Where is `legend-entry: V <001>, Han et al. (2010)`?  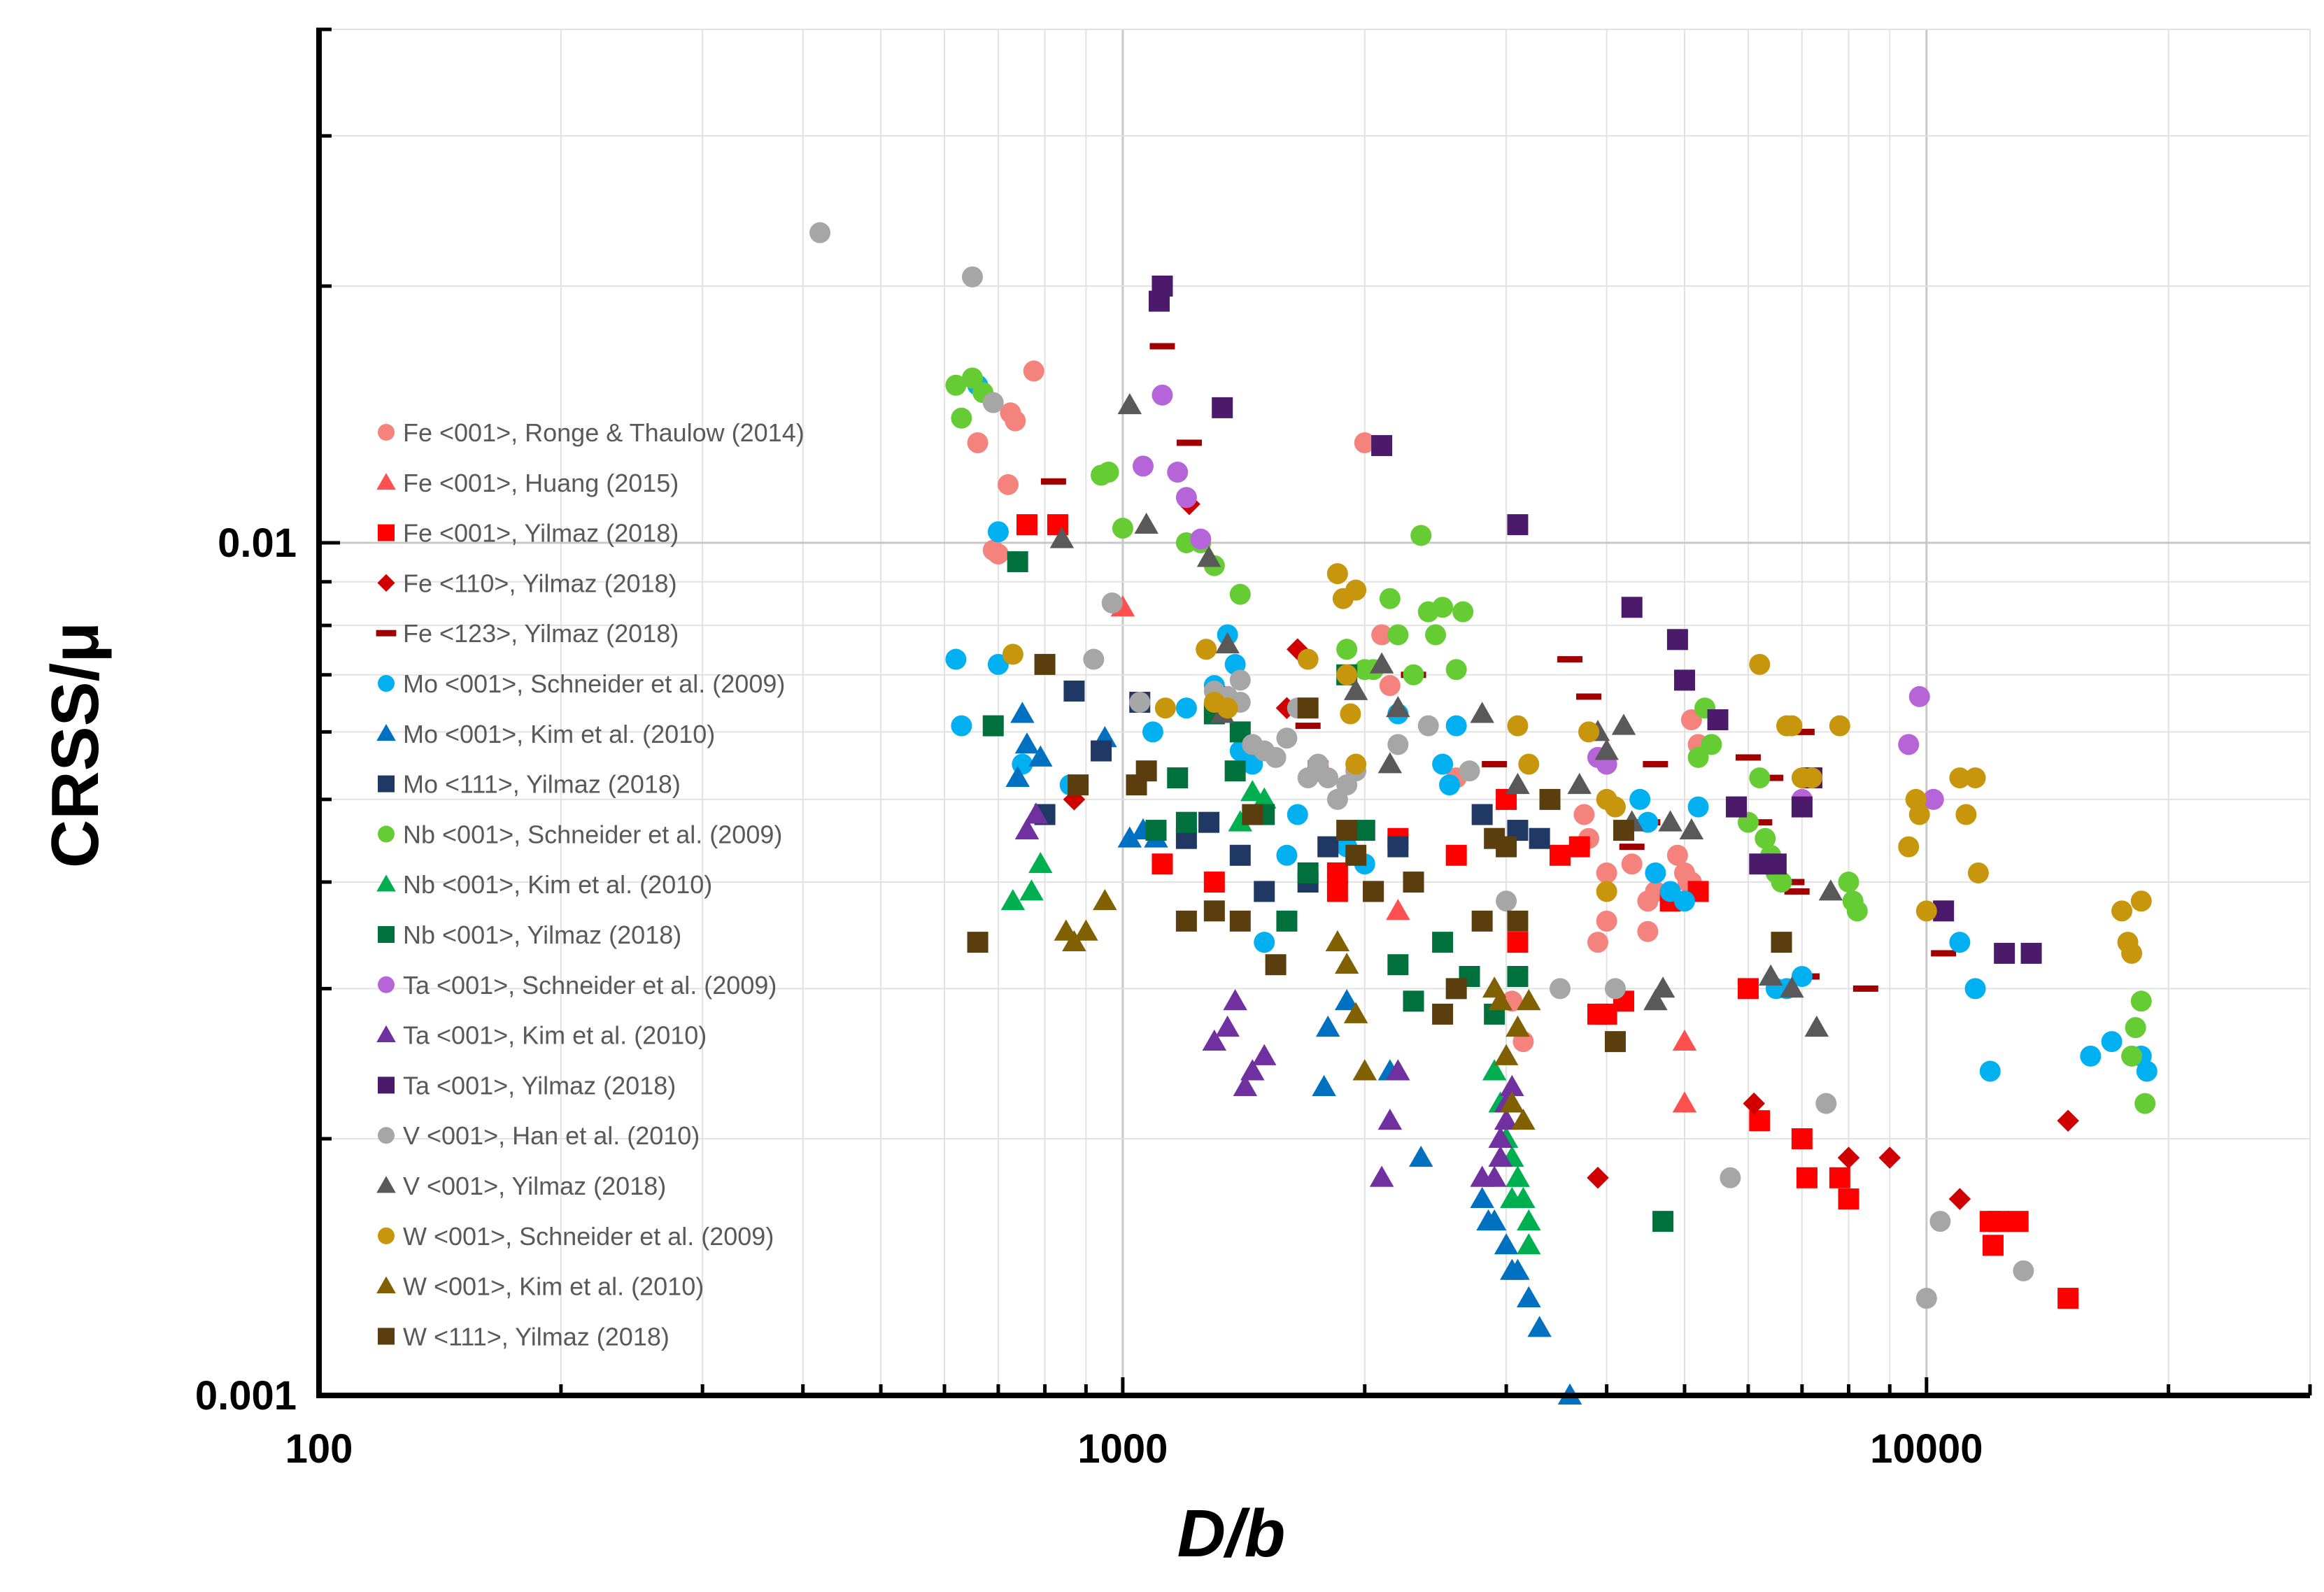 legend-entry: V <001>, Han et al. (2010) is located at coordinates (539, 1135).